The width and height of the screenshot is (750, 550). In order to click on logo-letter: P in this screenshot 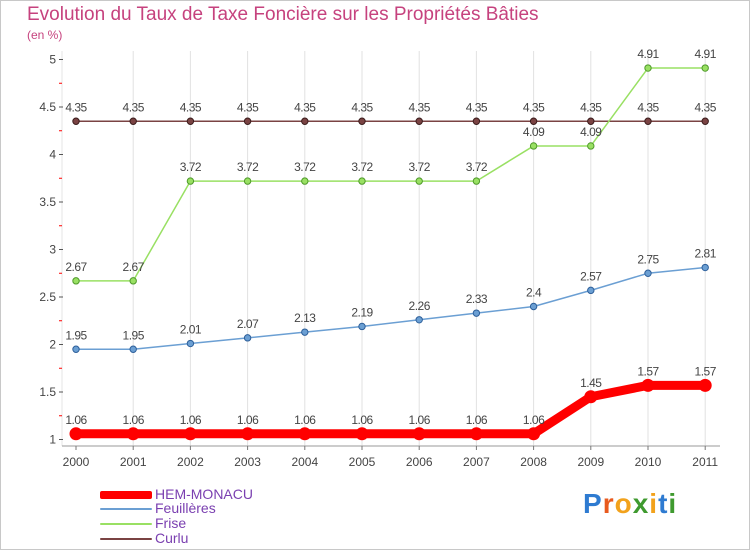, I will do `click(593, 503)`.